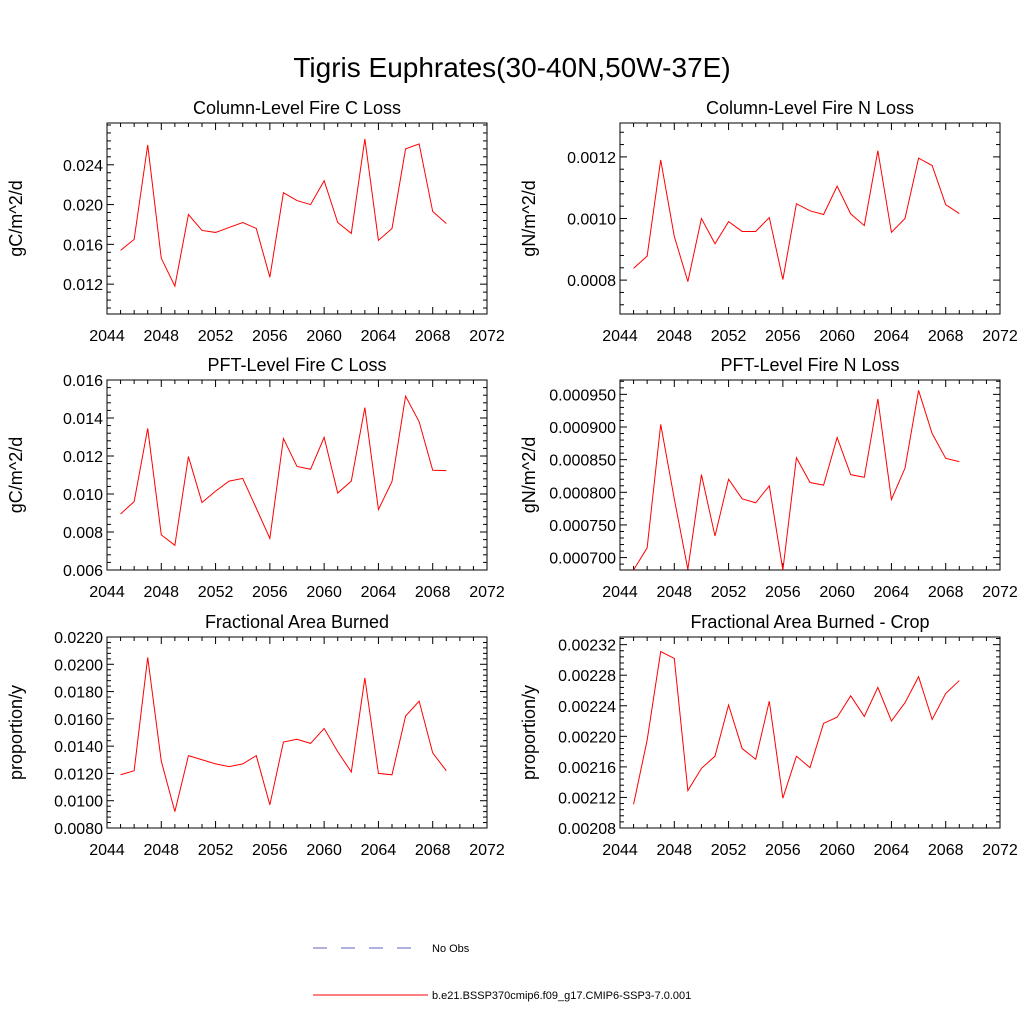 The image size is (1024, 1024). What do you see at coordinates (78, 829) in the screenshot?
I see `y-tick-label: 0.0080` at bounding box center [78, 829].